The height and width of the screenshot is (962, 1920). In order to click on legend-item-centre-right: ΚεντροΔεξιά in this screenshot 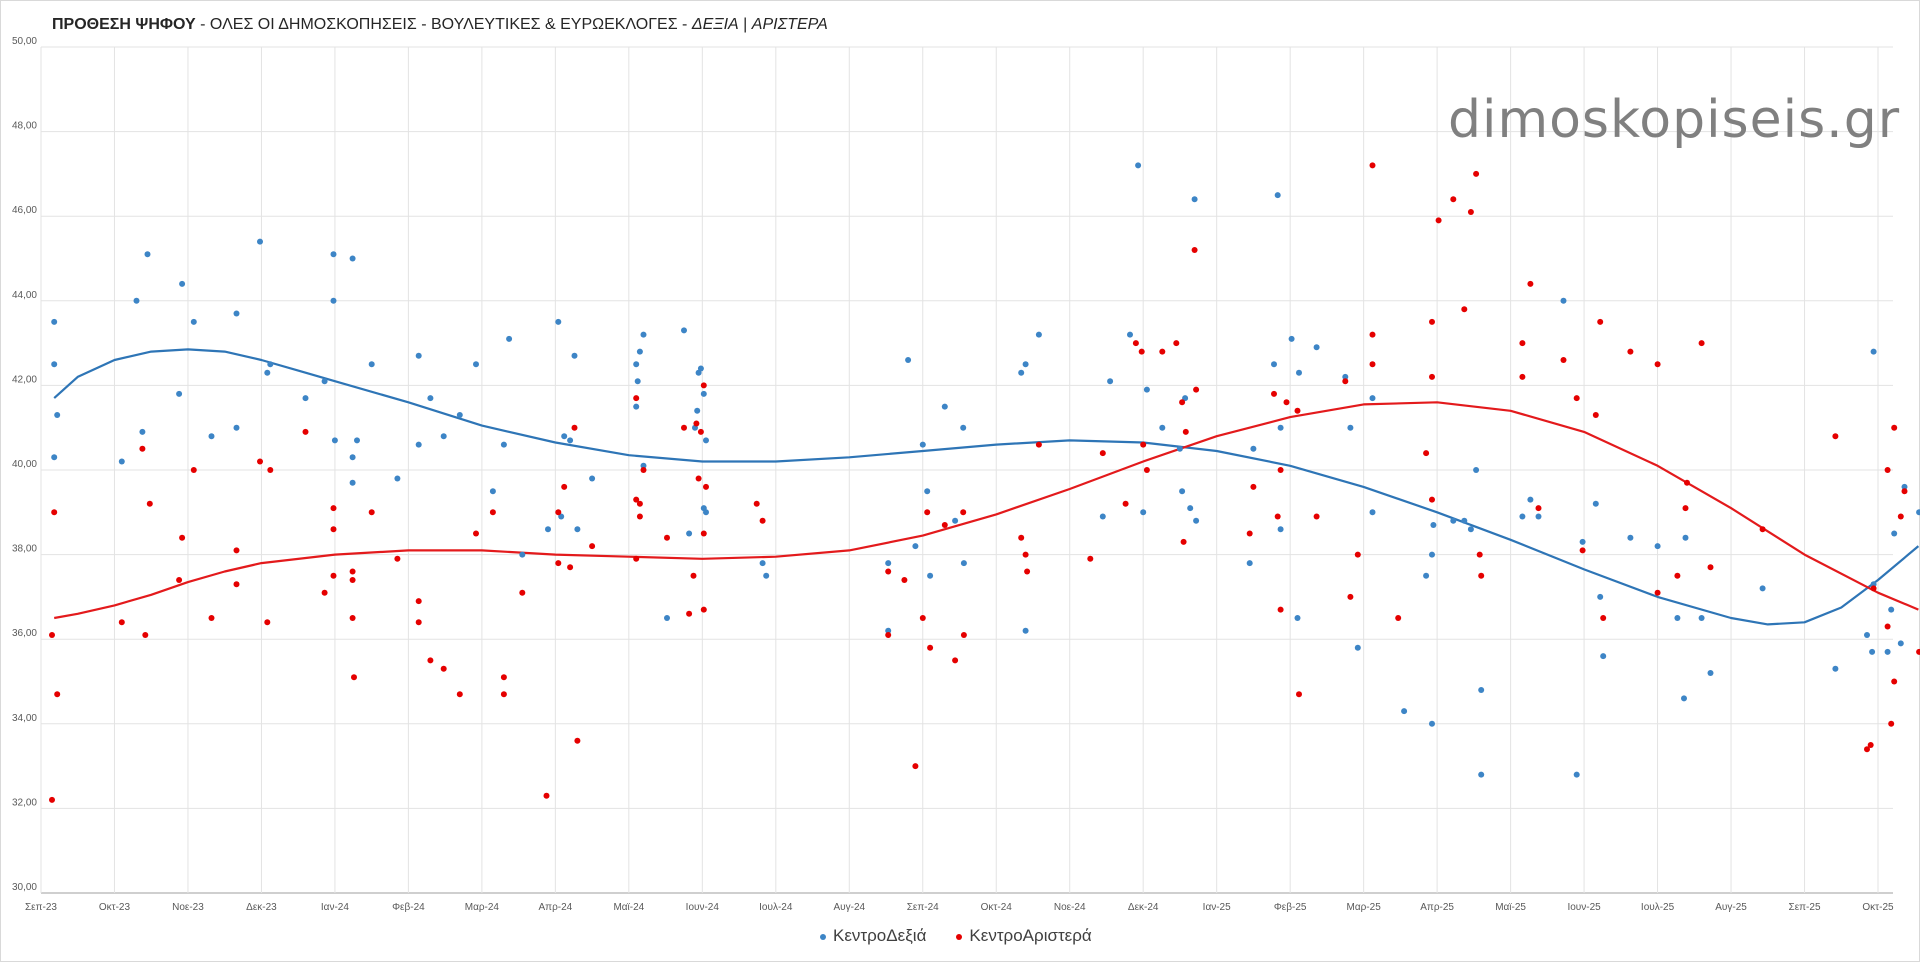, I will do `click(873, 936)`.